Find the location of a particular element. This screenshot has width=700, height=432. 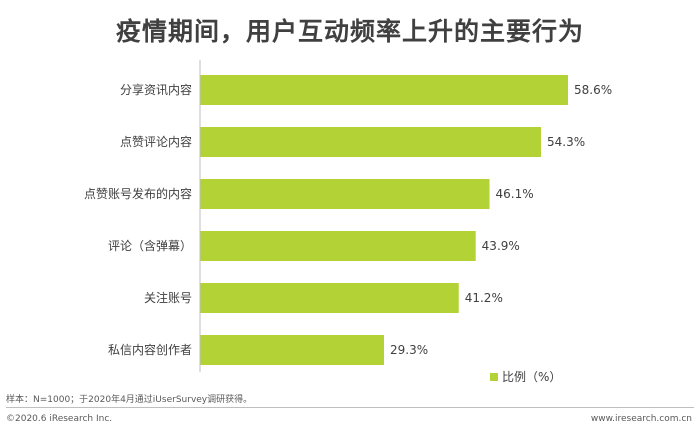

value-label: 41.2% is located at coordinates (484, 298).